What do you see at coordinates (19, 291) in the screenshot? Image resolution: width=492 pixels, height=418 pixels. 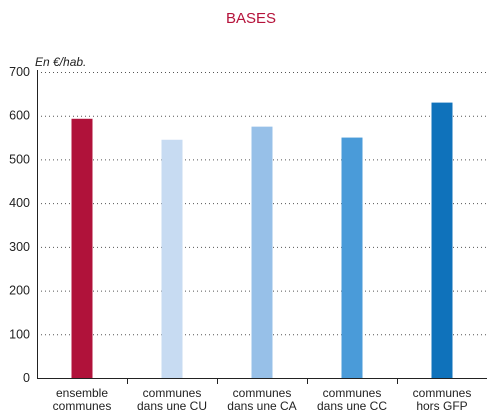 I see `y-tick-label-200: 200` at bounding box center [19, 291].